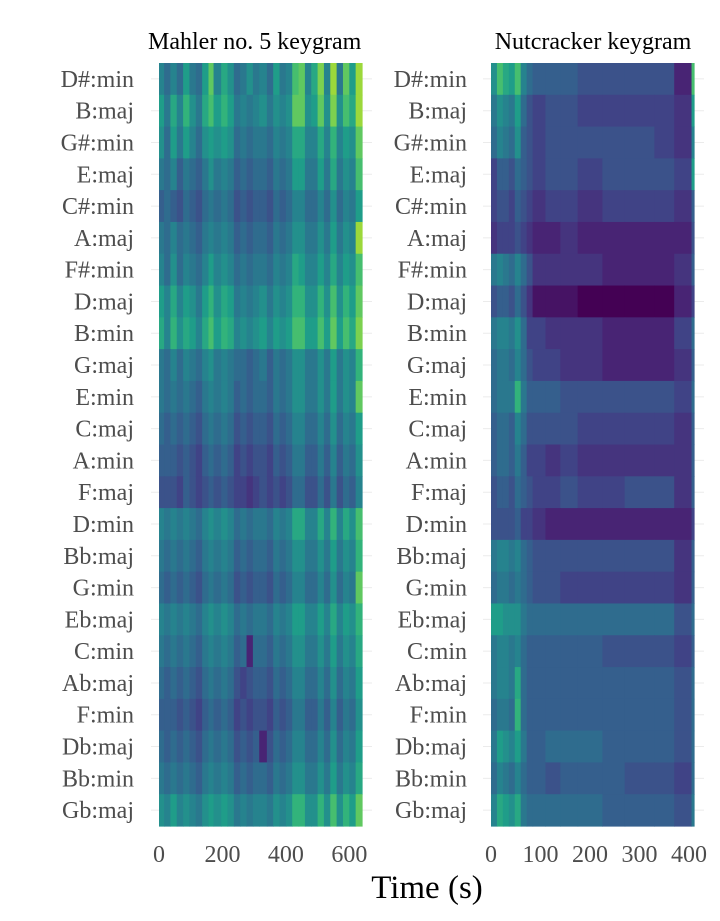  Describe the element at coordinates (512, 111) in the screenshot. I see `nutcracker-cell-b-maj` at that location.